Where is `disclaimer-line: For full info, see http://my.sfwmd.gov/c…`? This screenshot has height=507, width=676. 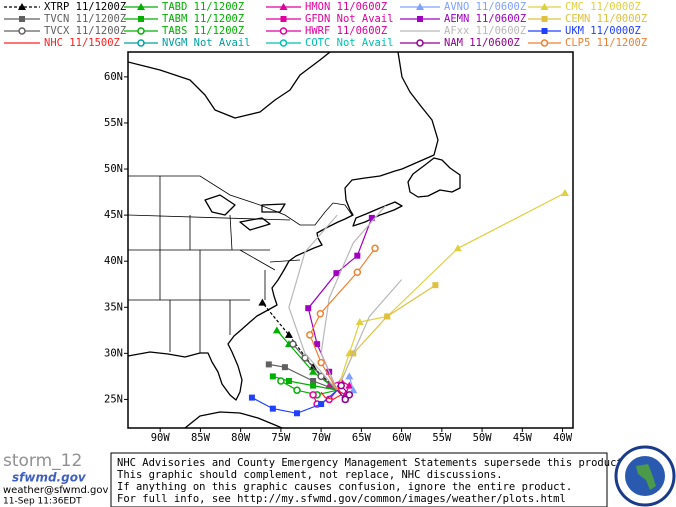 disclaimer-line: For full info, see http://my.sfwmd.gov/c… is located at coordinates (341, 499).